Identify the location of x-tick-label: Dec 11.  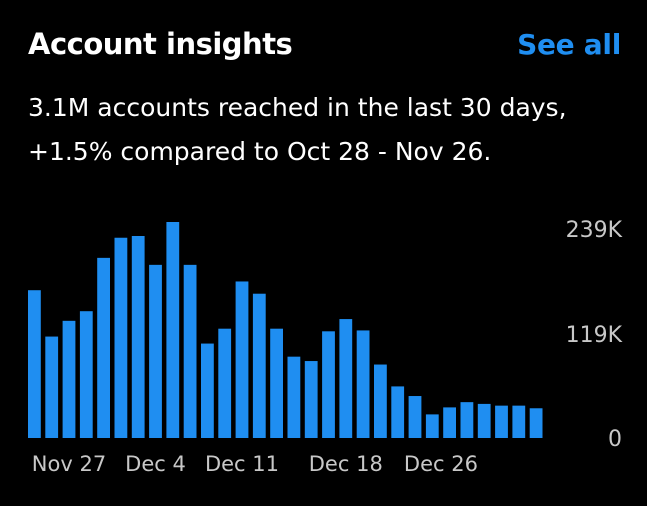
(242, 464).